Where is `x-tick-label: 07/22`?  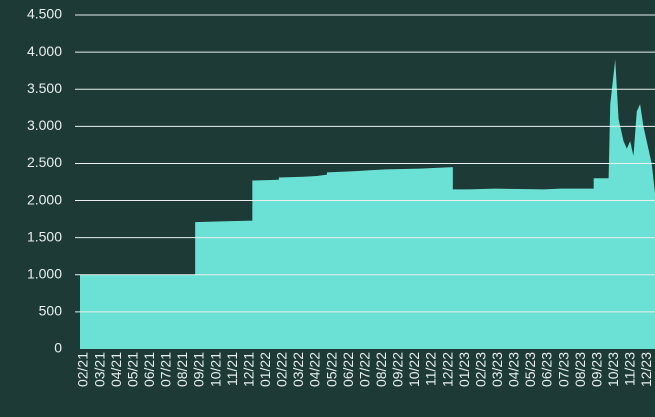 x-tick-label: 07/22 is located at coordinates (364, 369).